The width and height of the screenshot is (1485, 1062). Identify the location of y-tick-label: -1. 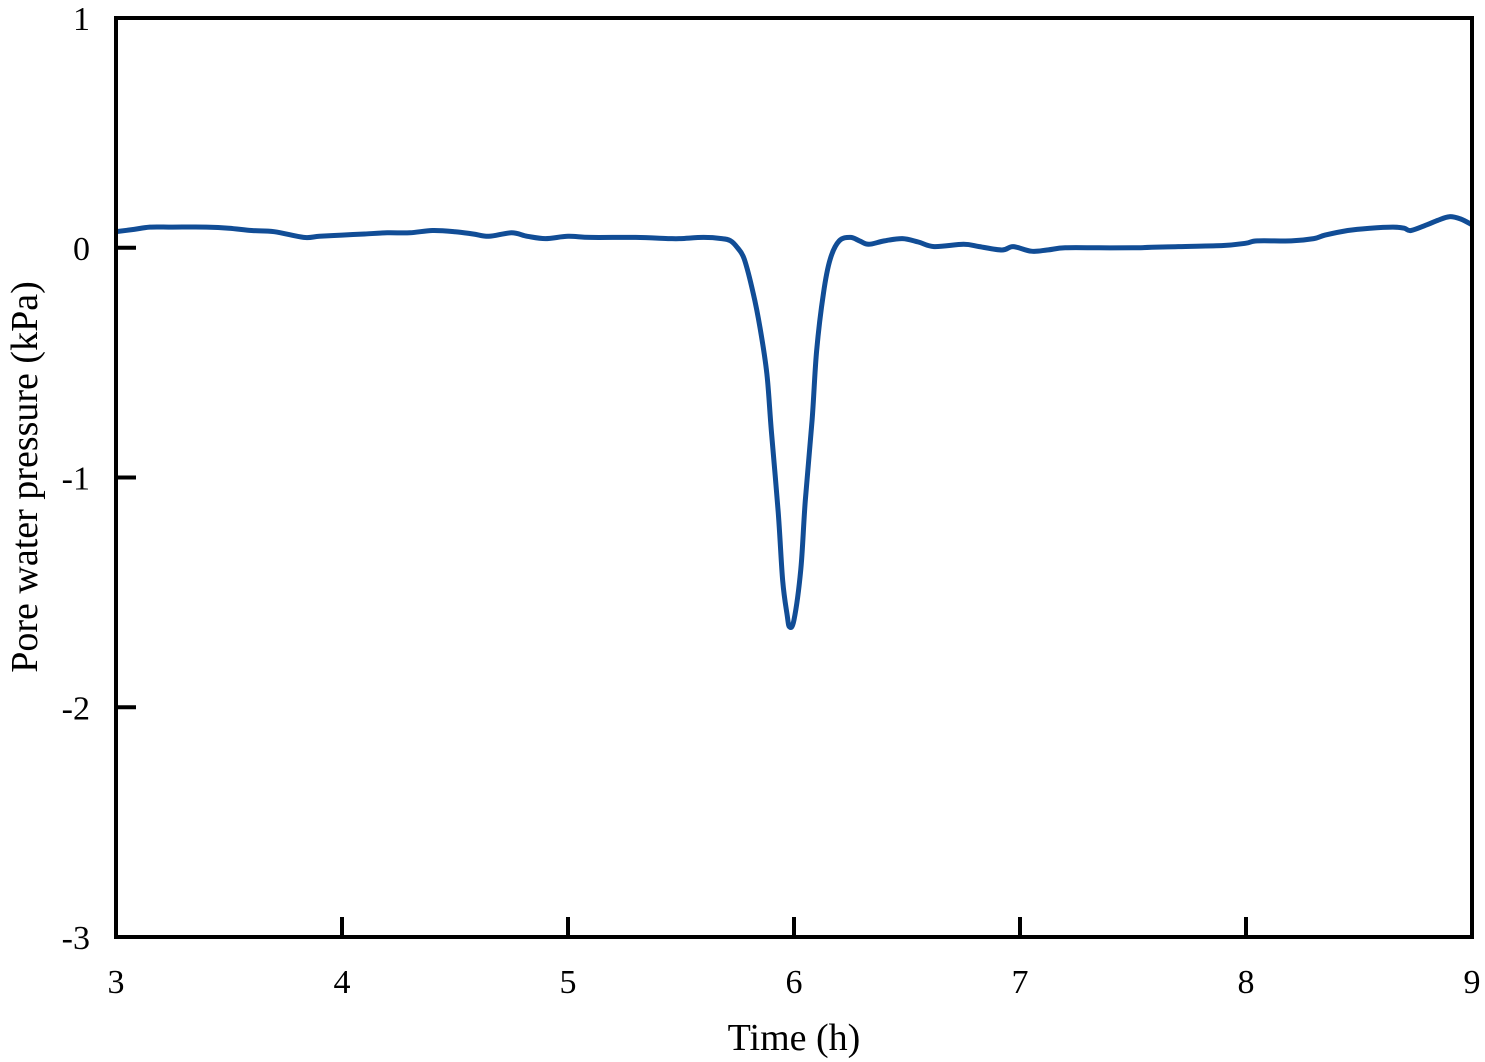
(76, 479).